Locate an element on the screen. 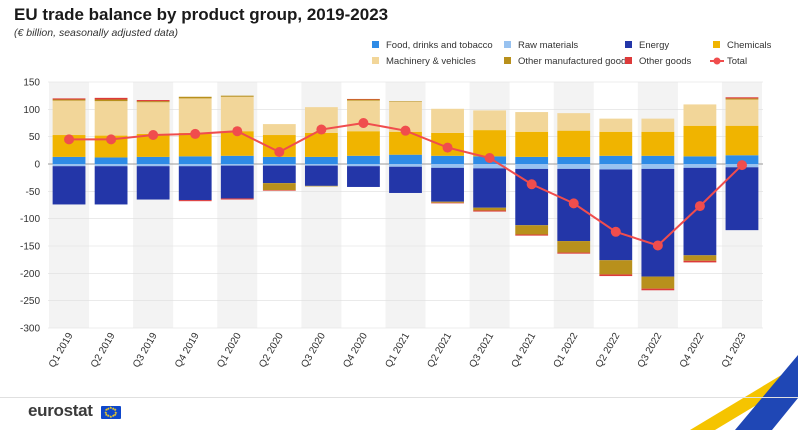 The width and height of the screenshot is (798, 430). x-tick-label: Q2 2022 is located at coordinates (608, 350).